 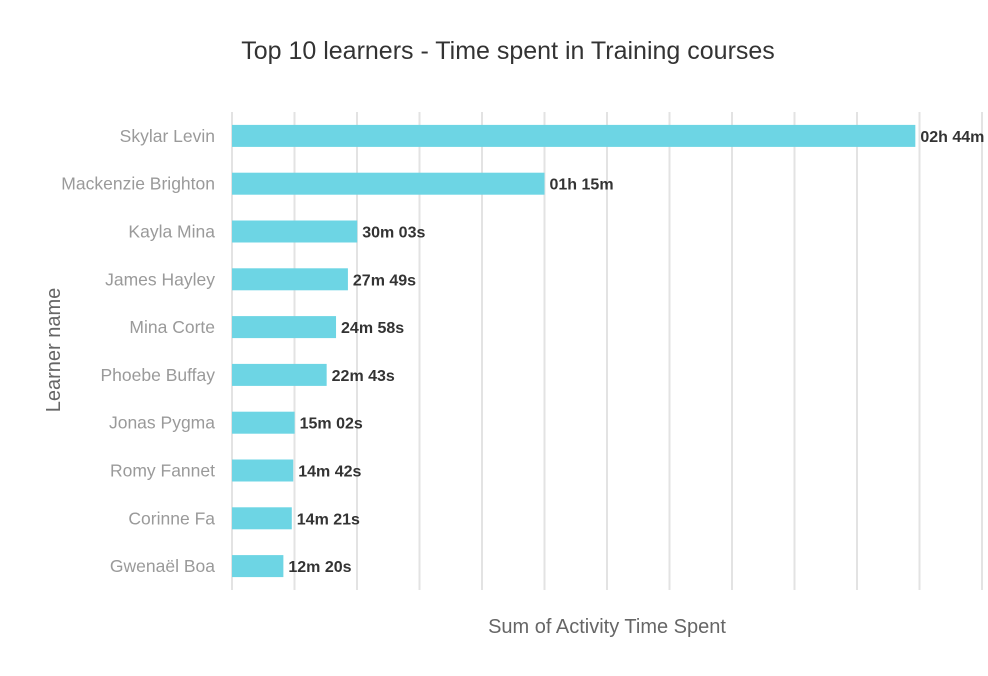 What do you see at coordinates (582, 185) in the screenshot?
I see `value-label: 01h 15m` at bounding box center [582, 185].